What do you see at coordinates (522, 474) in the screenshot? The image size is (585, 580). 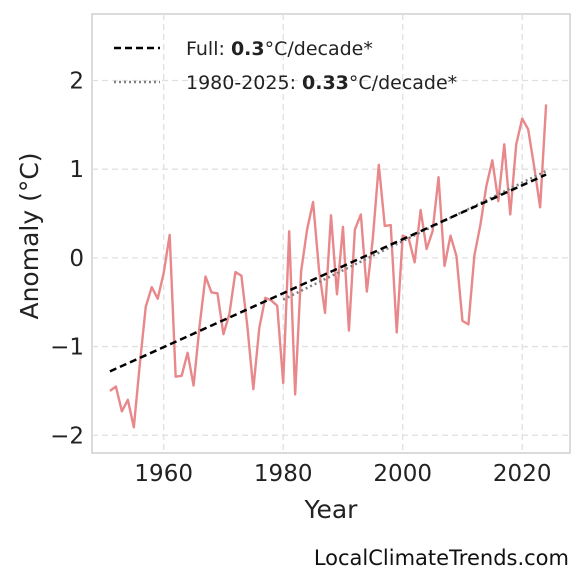 I see `x-tick-label: 2020` at bounding box center [522, 474].